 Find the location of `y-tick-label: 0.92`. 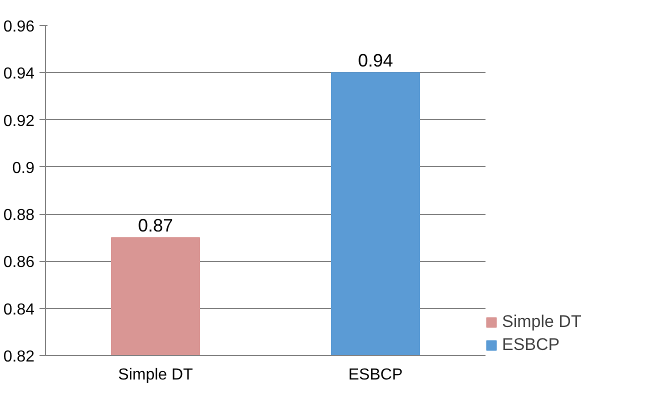

y-tick-label: 0.92 is located at coordinates (19, 121).